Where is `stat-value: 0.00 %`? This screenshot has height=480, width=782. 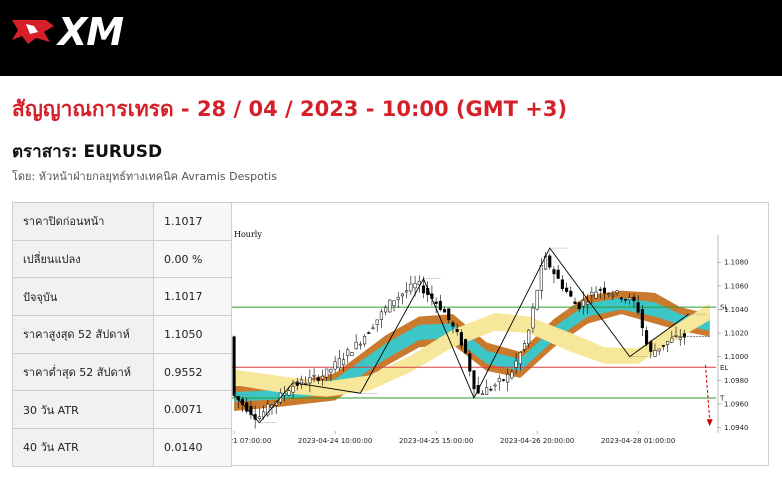
stat-value: 0.00 % is located at coordinates (192, 259).